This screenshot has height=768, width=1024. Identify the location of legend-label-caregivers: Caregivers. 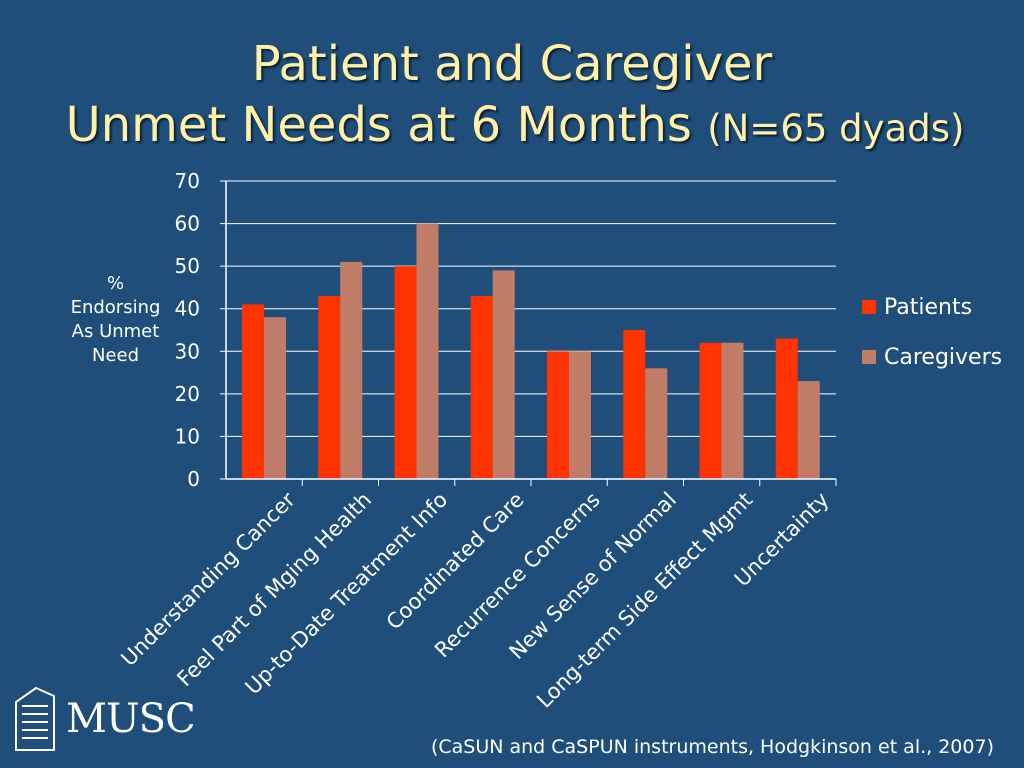
(943, 357).